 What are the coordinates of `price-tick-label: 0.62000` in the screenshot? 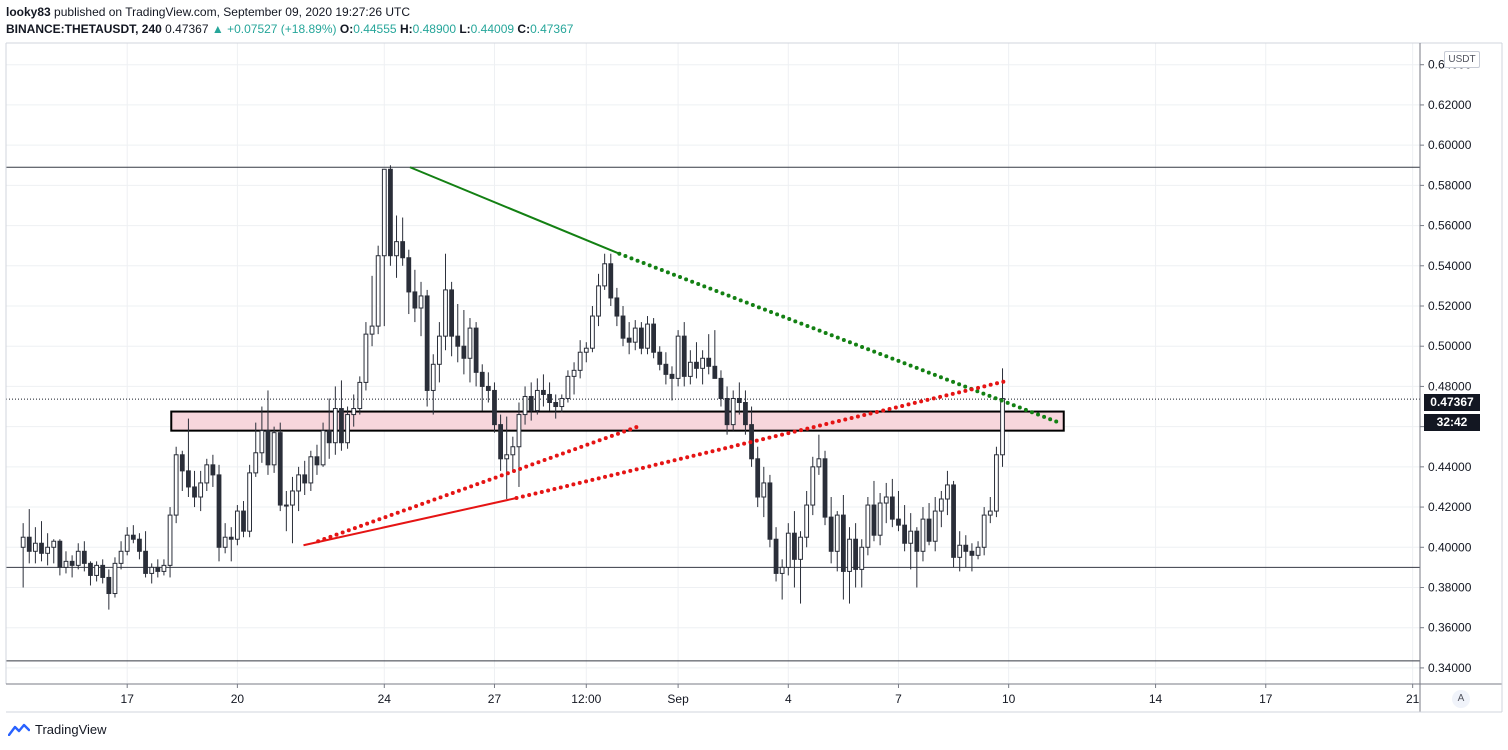 It's located at (1450, 105).